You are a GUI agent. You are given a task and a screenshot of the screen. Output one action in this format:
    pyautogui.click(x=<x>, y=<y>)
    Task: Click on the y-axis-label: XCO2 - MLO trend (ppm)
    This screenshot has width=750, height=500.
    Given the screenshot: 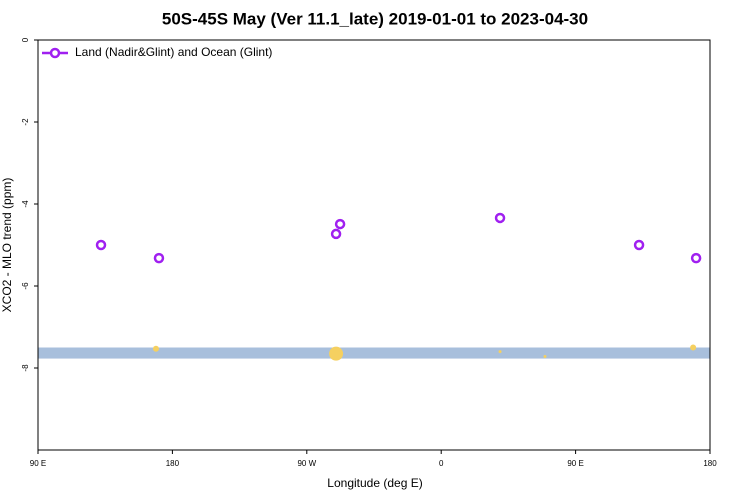 What is the action you would take?
    pyautogui.click(x=7, y=245)
    